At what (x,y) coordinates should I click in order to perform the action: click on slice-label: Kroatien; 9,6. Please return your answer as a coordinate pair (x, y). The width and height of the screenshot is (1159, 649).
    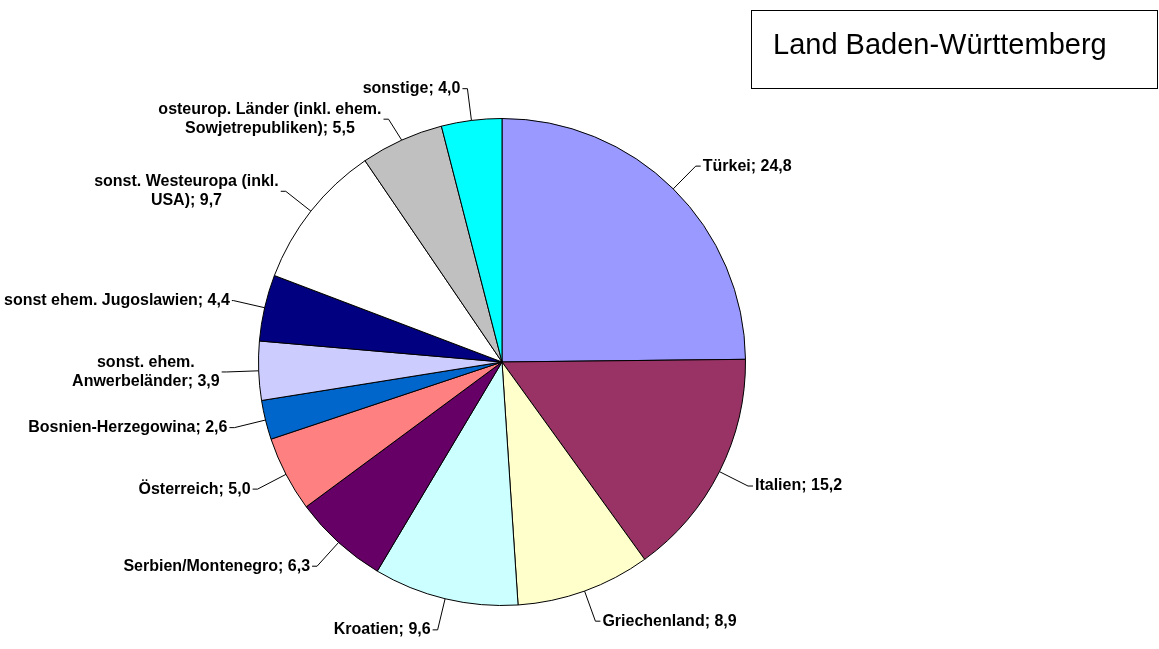
    Looking at the image, I should click on (382, 629).